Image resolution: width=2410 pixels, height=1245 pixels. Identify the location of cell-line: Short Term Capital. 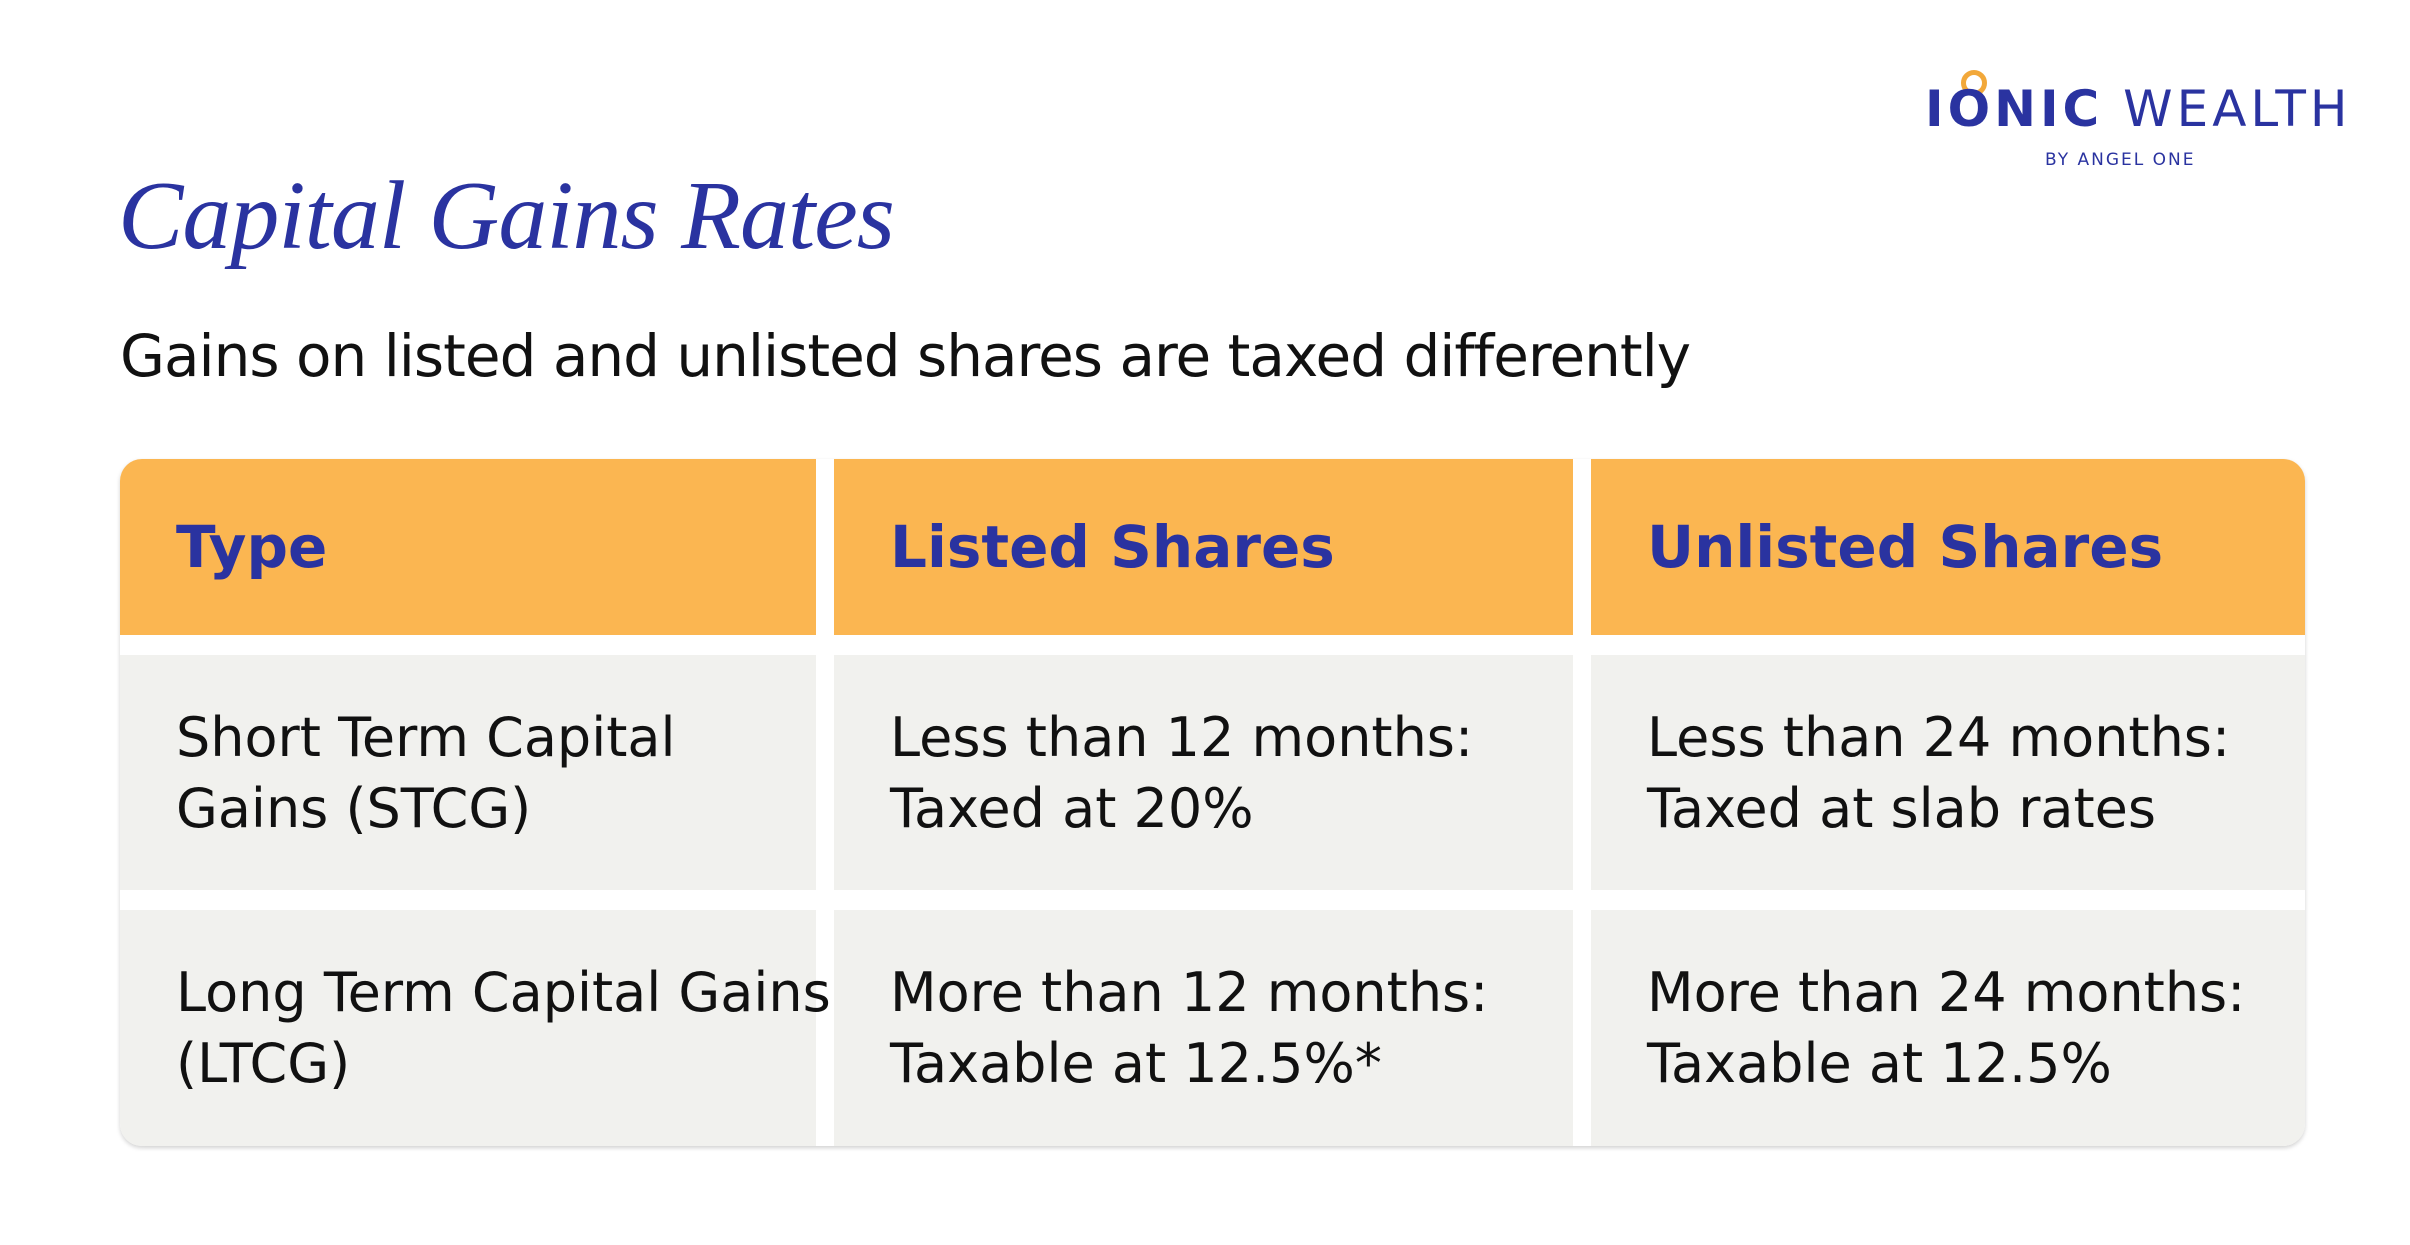
(426, 737).